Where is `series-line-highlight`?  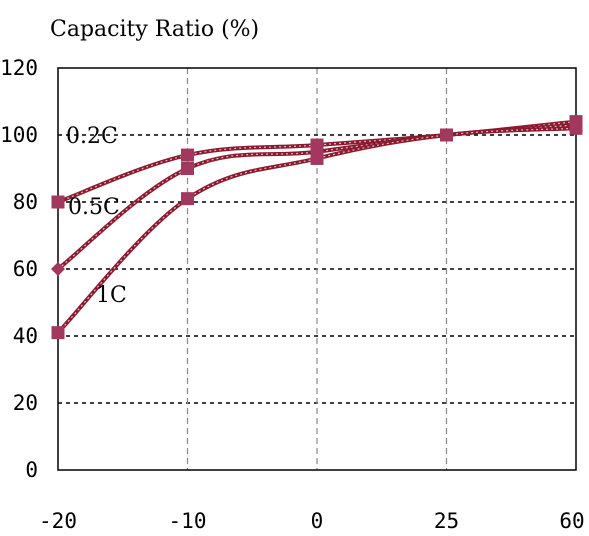 series-line-highlight is located at coordinates (317, 162).